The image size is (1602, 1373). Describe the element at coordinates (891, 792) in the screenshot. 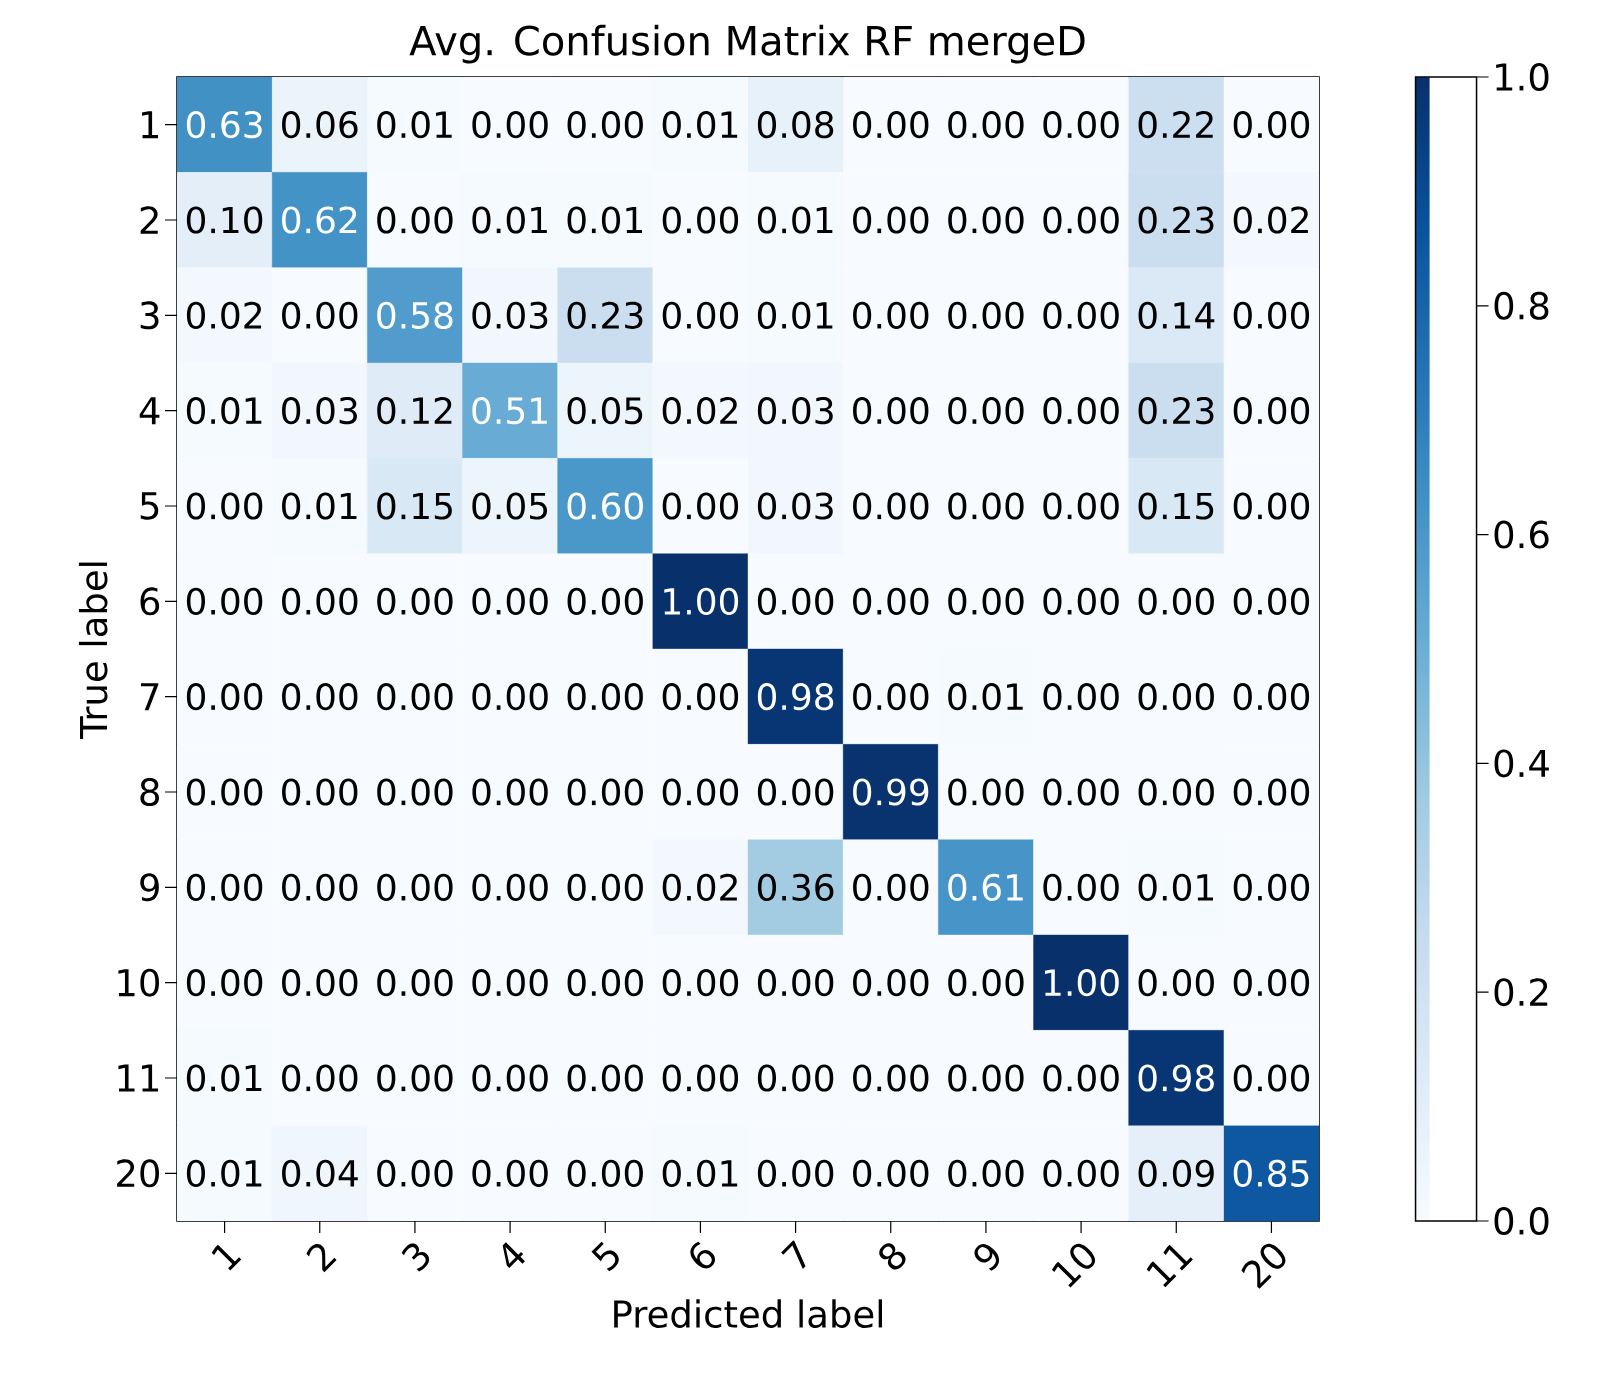

I see `data-label: 0.99` at that location.